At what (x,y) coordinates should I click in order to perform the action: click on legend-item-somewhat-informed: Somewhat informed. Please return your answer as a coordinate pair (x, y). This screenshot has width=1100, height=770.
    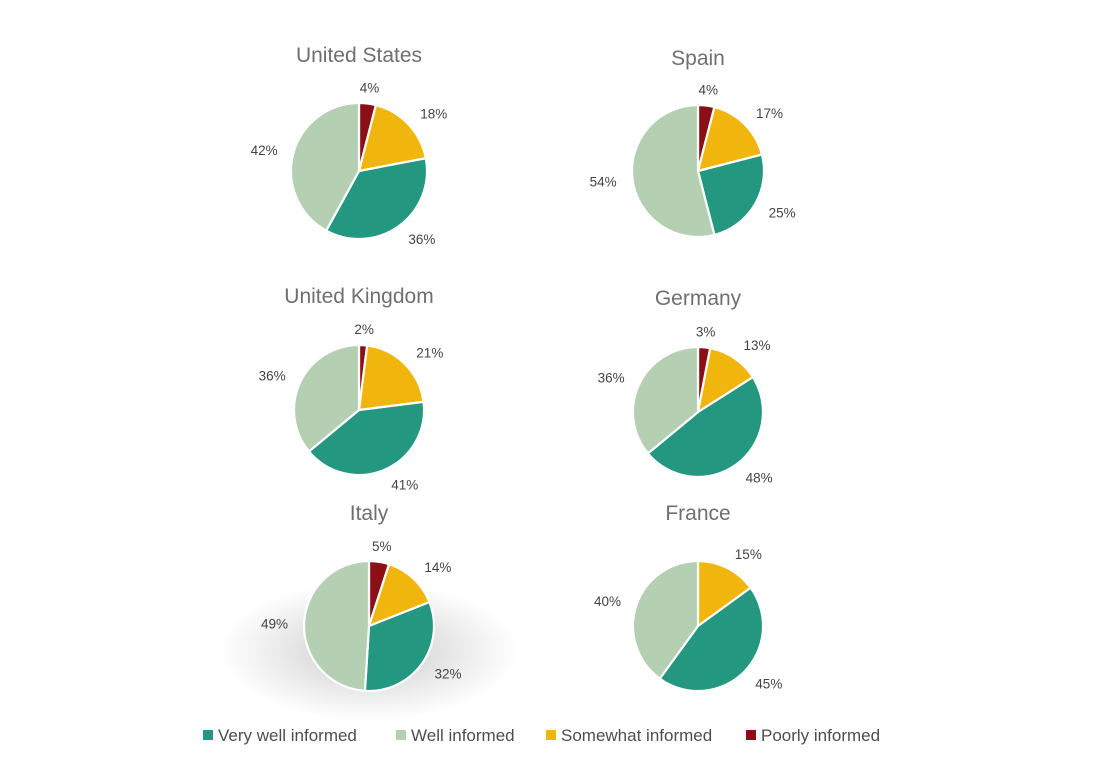
    Looking at the image, I should click on (629, 735).